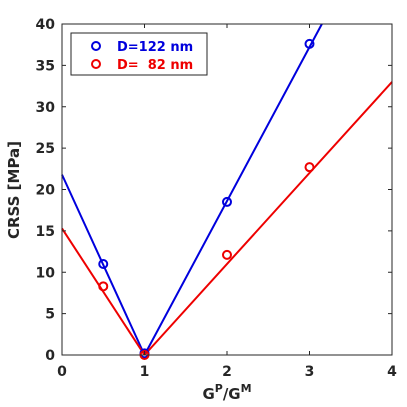 The height and width of the screenshot is (407, 407). What do you see at coordinates (14, 190) in the screenshot?
I see `y-axis-label: CRSS [MPa]` at bounding box center [14, 190].